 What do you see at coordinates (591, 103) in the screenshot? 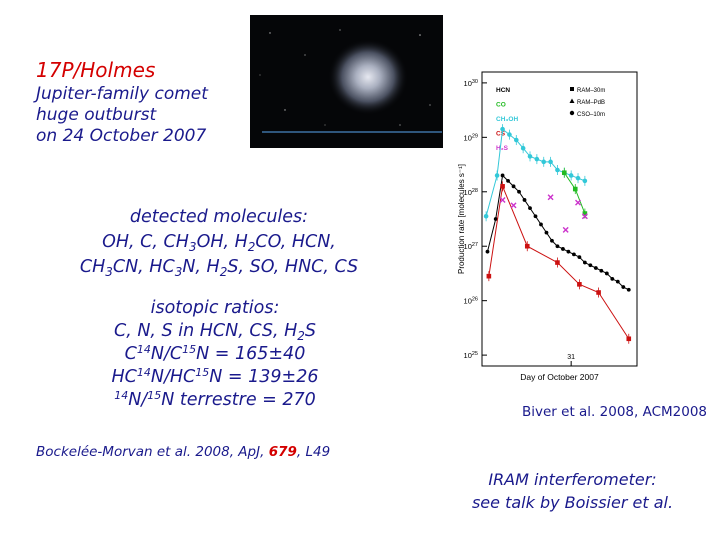
I see `legend-entry: RAM–PdB` at bounding box center [591, 103].